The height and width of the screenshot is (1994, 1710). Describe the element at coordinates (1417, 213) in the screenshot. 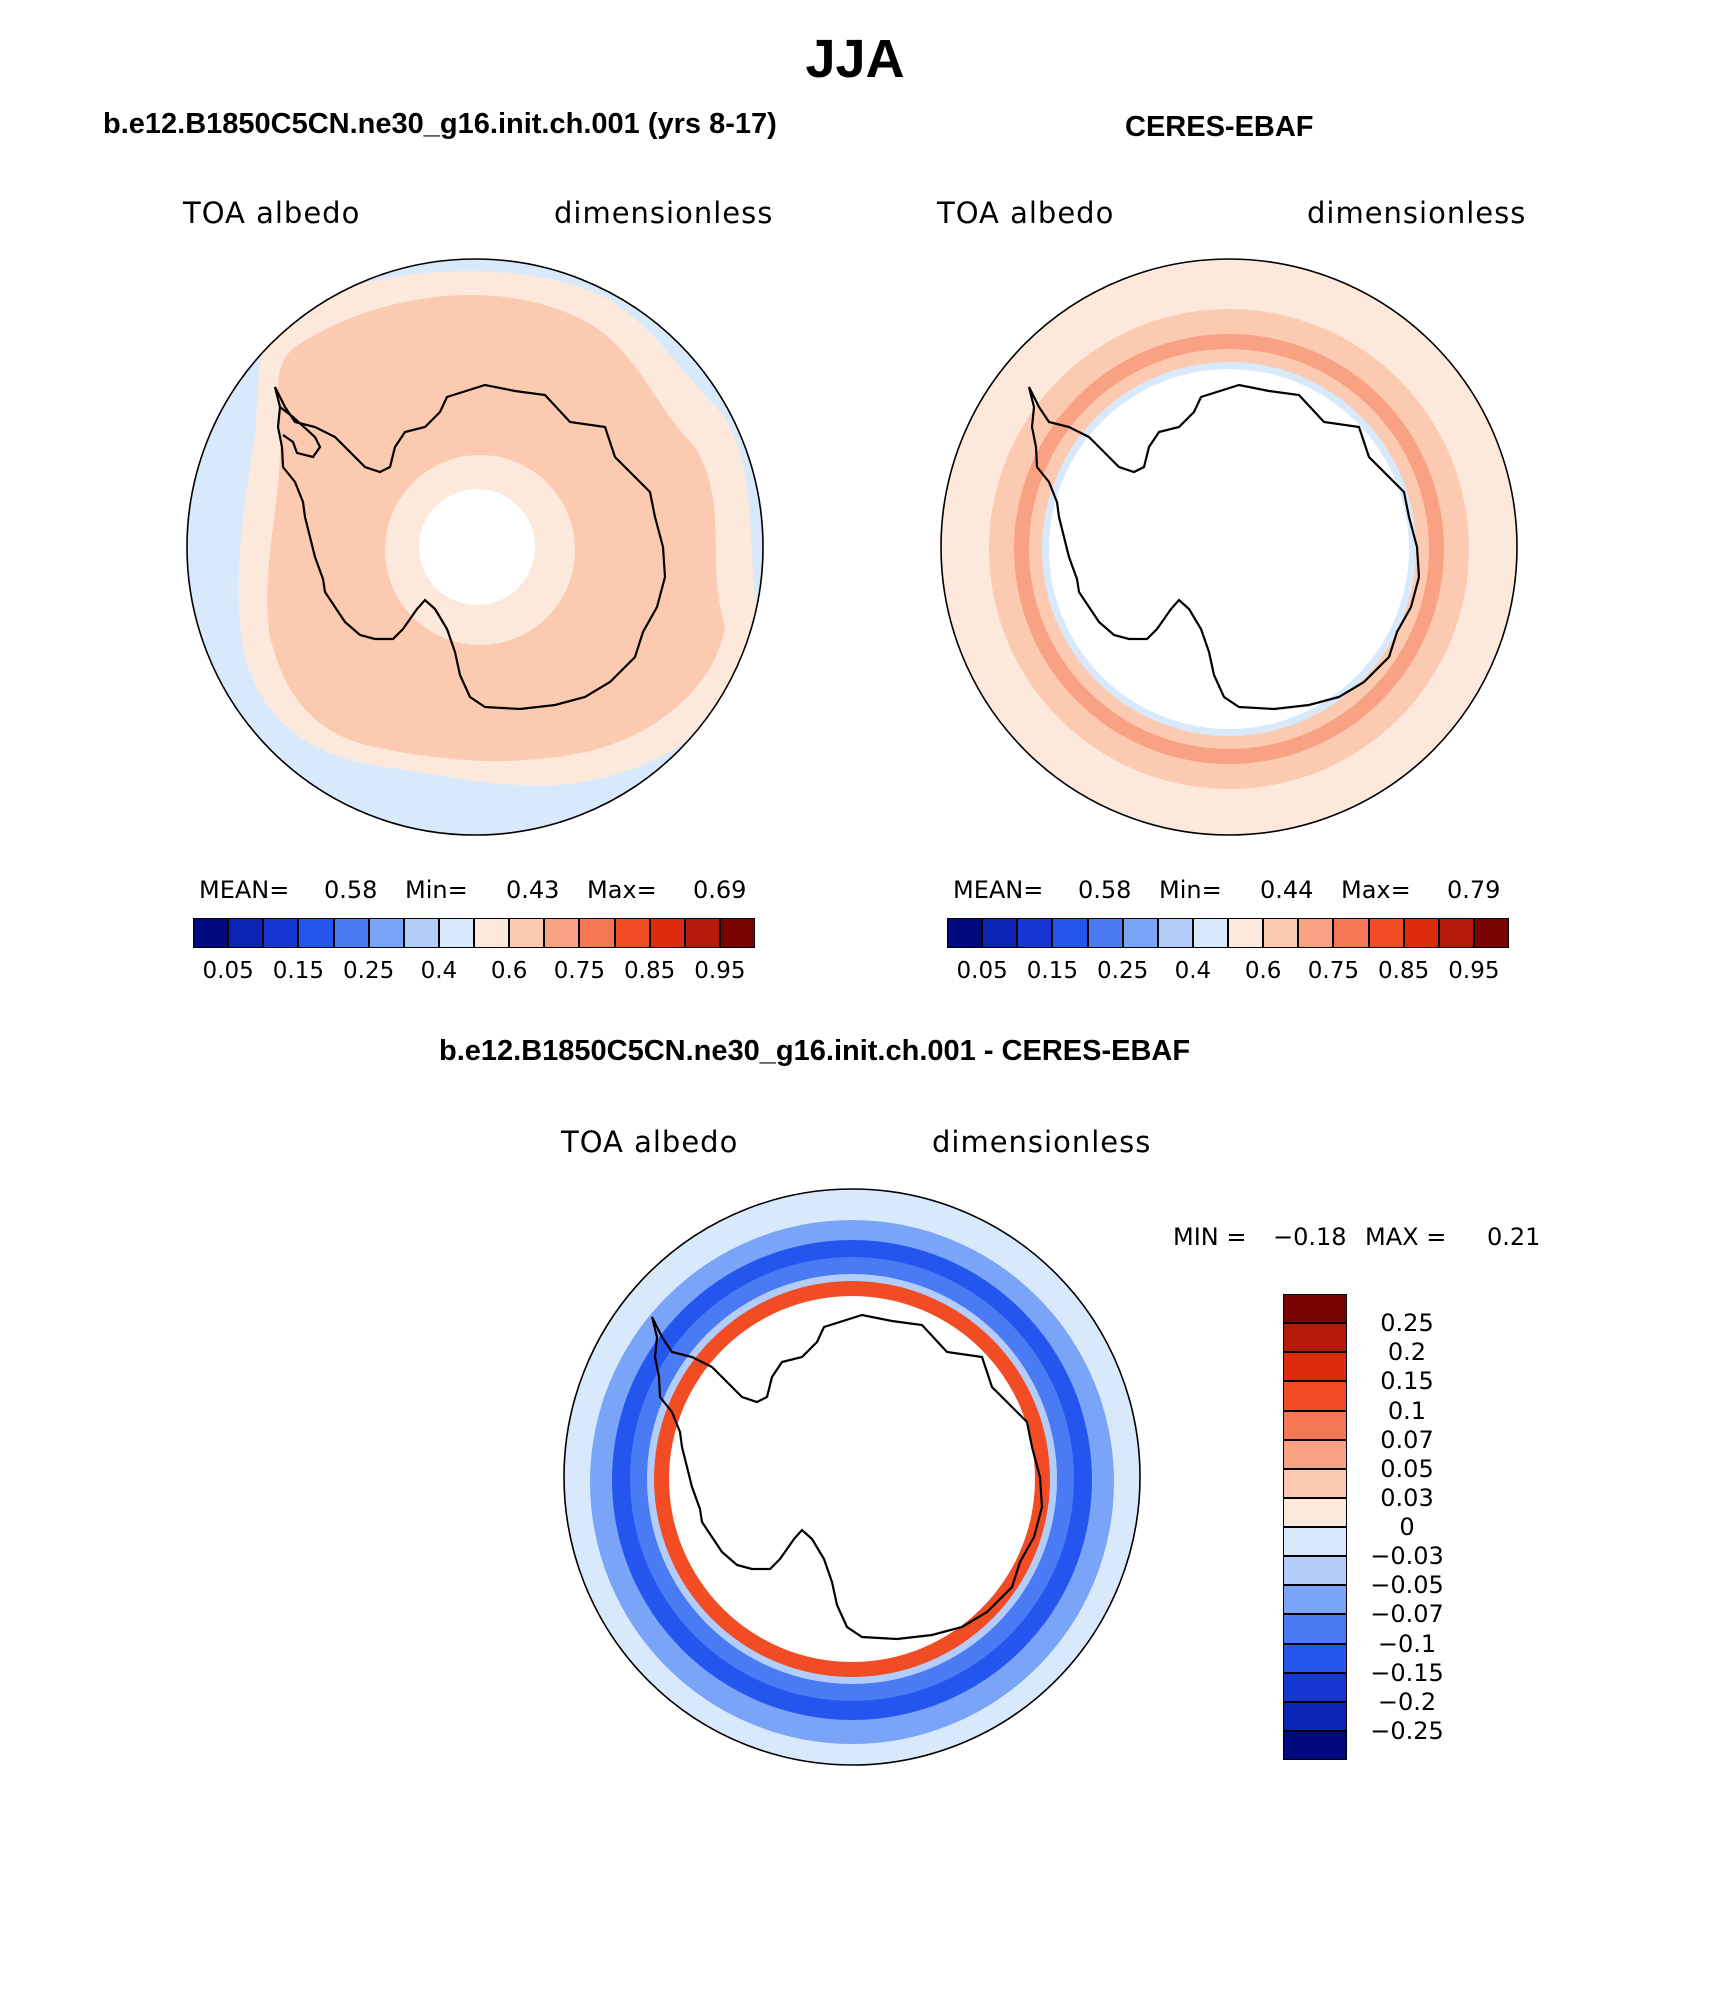

I see `panel-2-units: dimensionless` at that location.